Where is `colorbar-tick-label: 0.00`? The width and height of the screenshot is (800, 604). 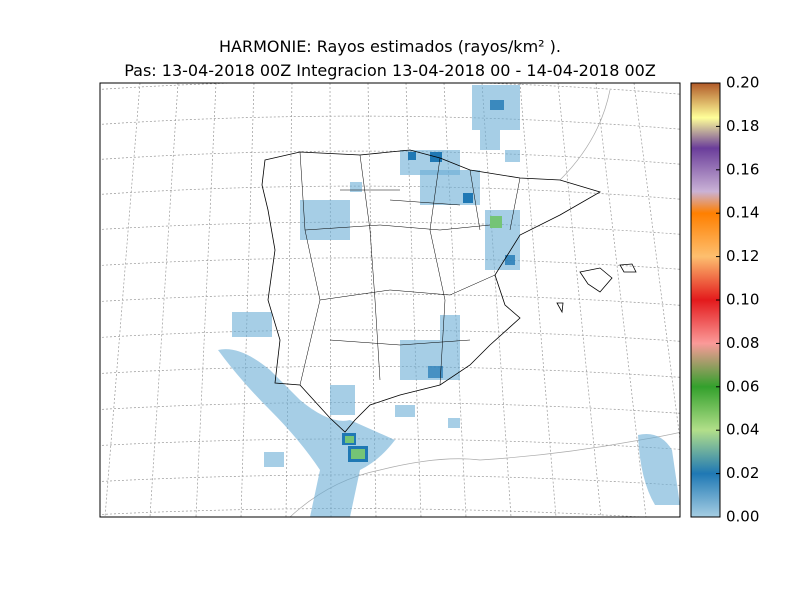 colorbar-tick-label: 0.00 is located at coordinates (742, 517).